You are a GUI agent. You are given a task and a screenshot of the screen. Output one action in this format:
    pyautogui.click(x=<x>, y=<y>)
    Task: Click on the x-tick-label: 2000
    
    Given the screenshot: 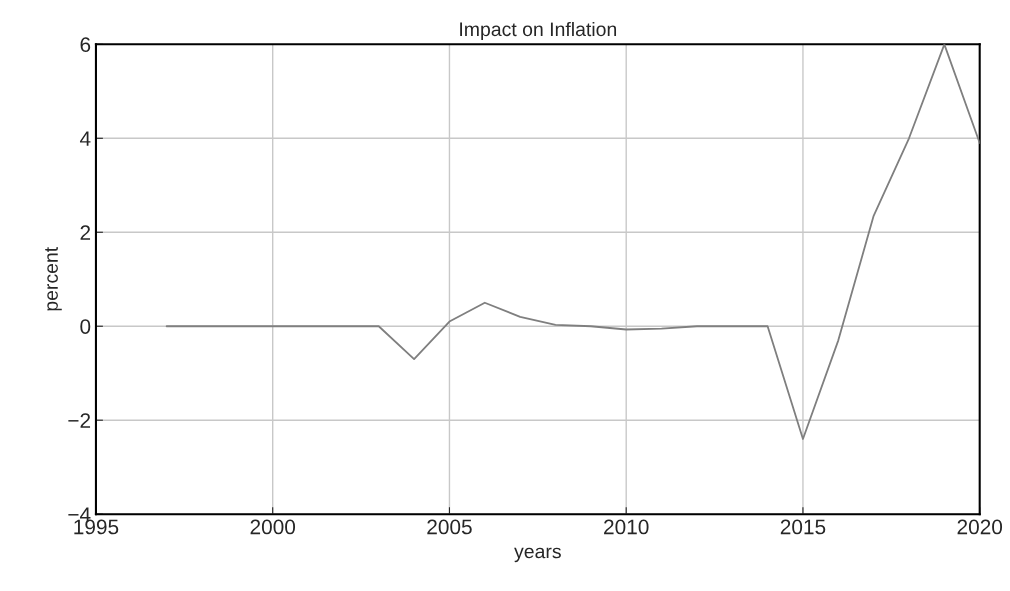 What is the action you would take?
    pyautogui.click(x=273, y=527)
    